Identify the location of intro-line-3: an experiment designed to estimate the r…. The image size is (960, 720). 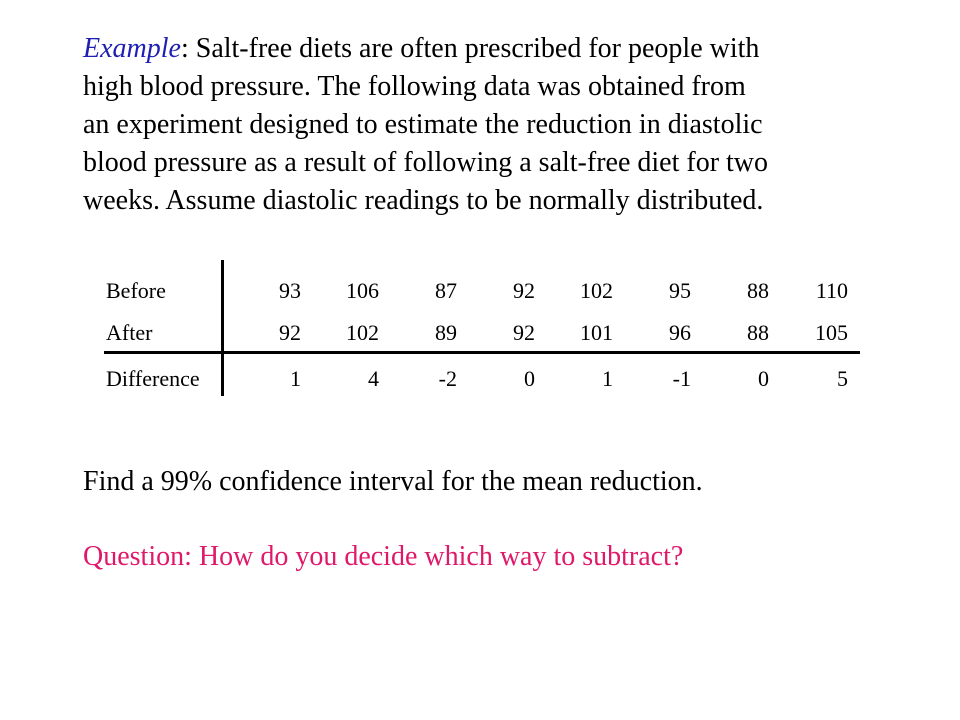
(423, 124).